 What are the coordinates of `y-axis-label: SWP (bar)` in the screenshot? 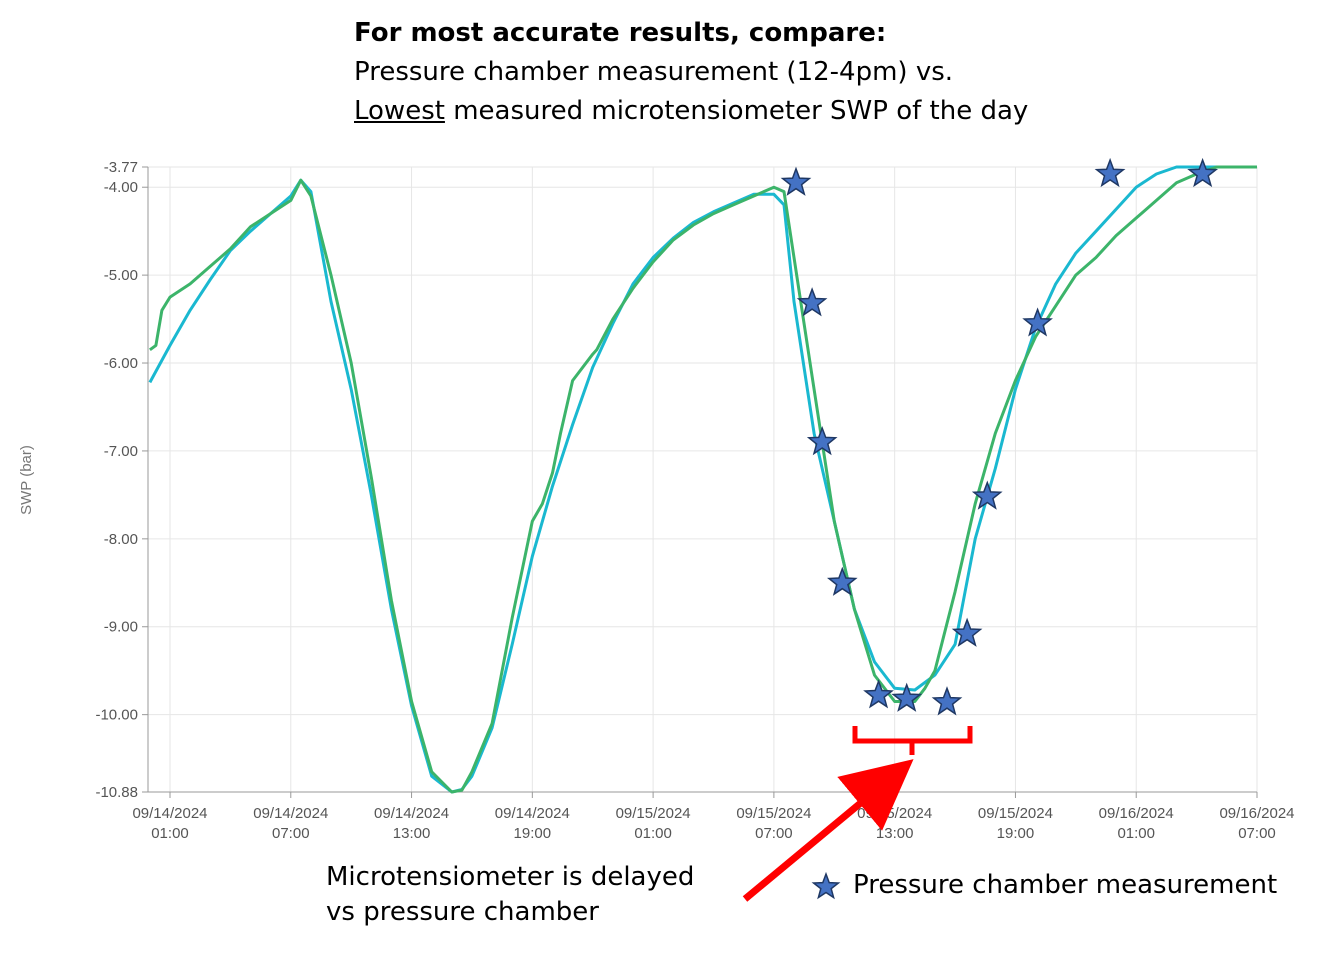 It's located at (26, 480).